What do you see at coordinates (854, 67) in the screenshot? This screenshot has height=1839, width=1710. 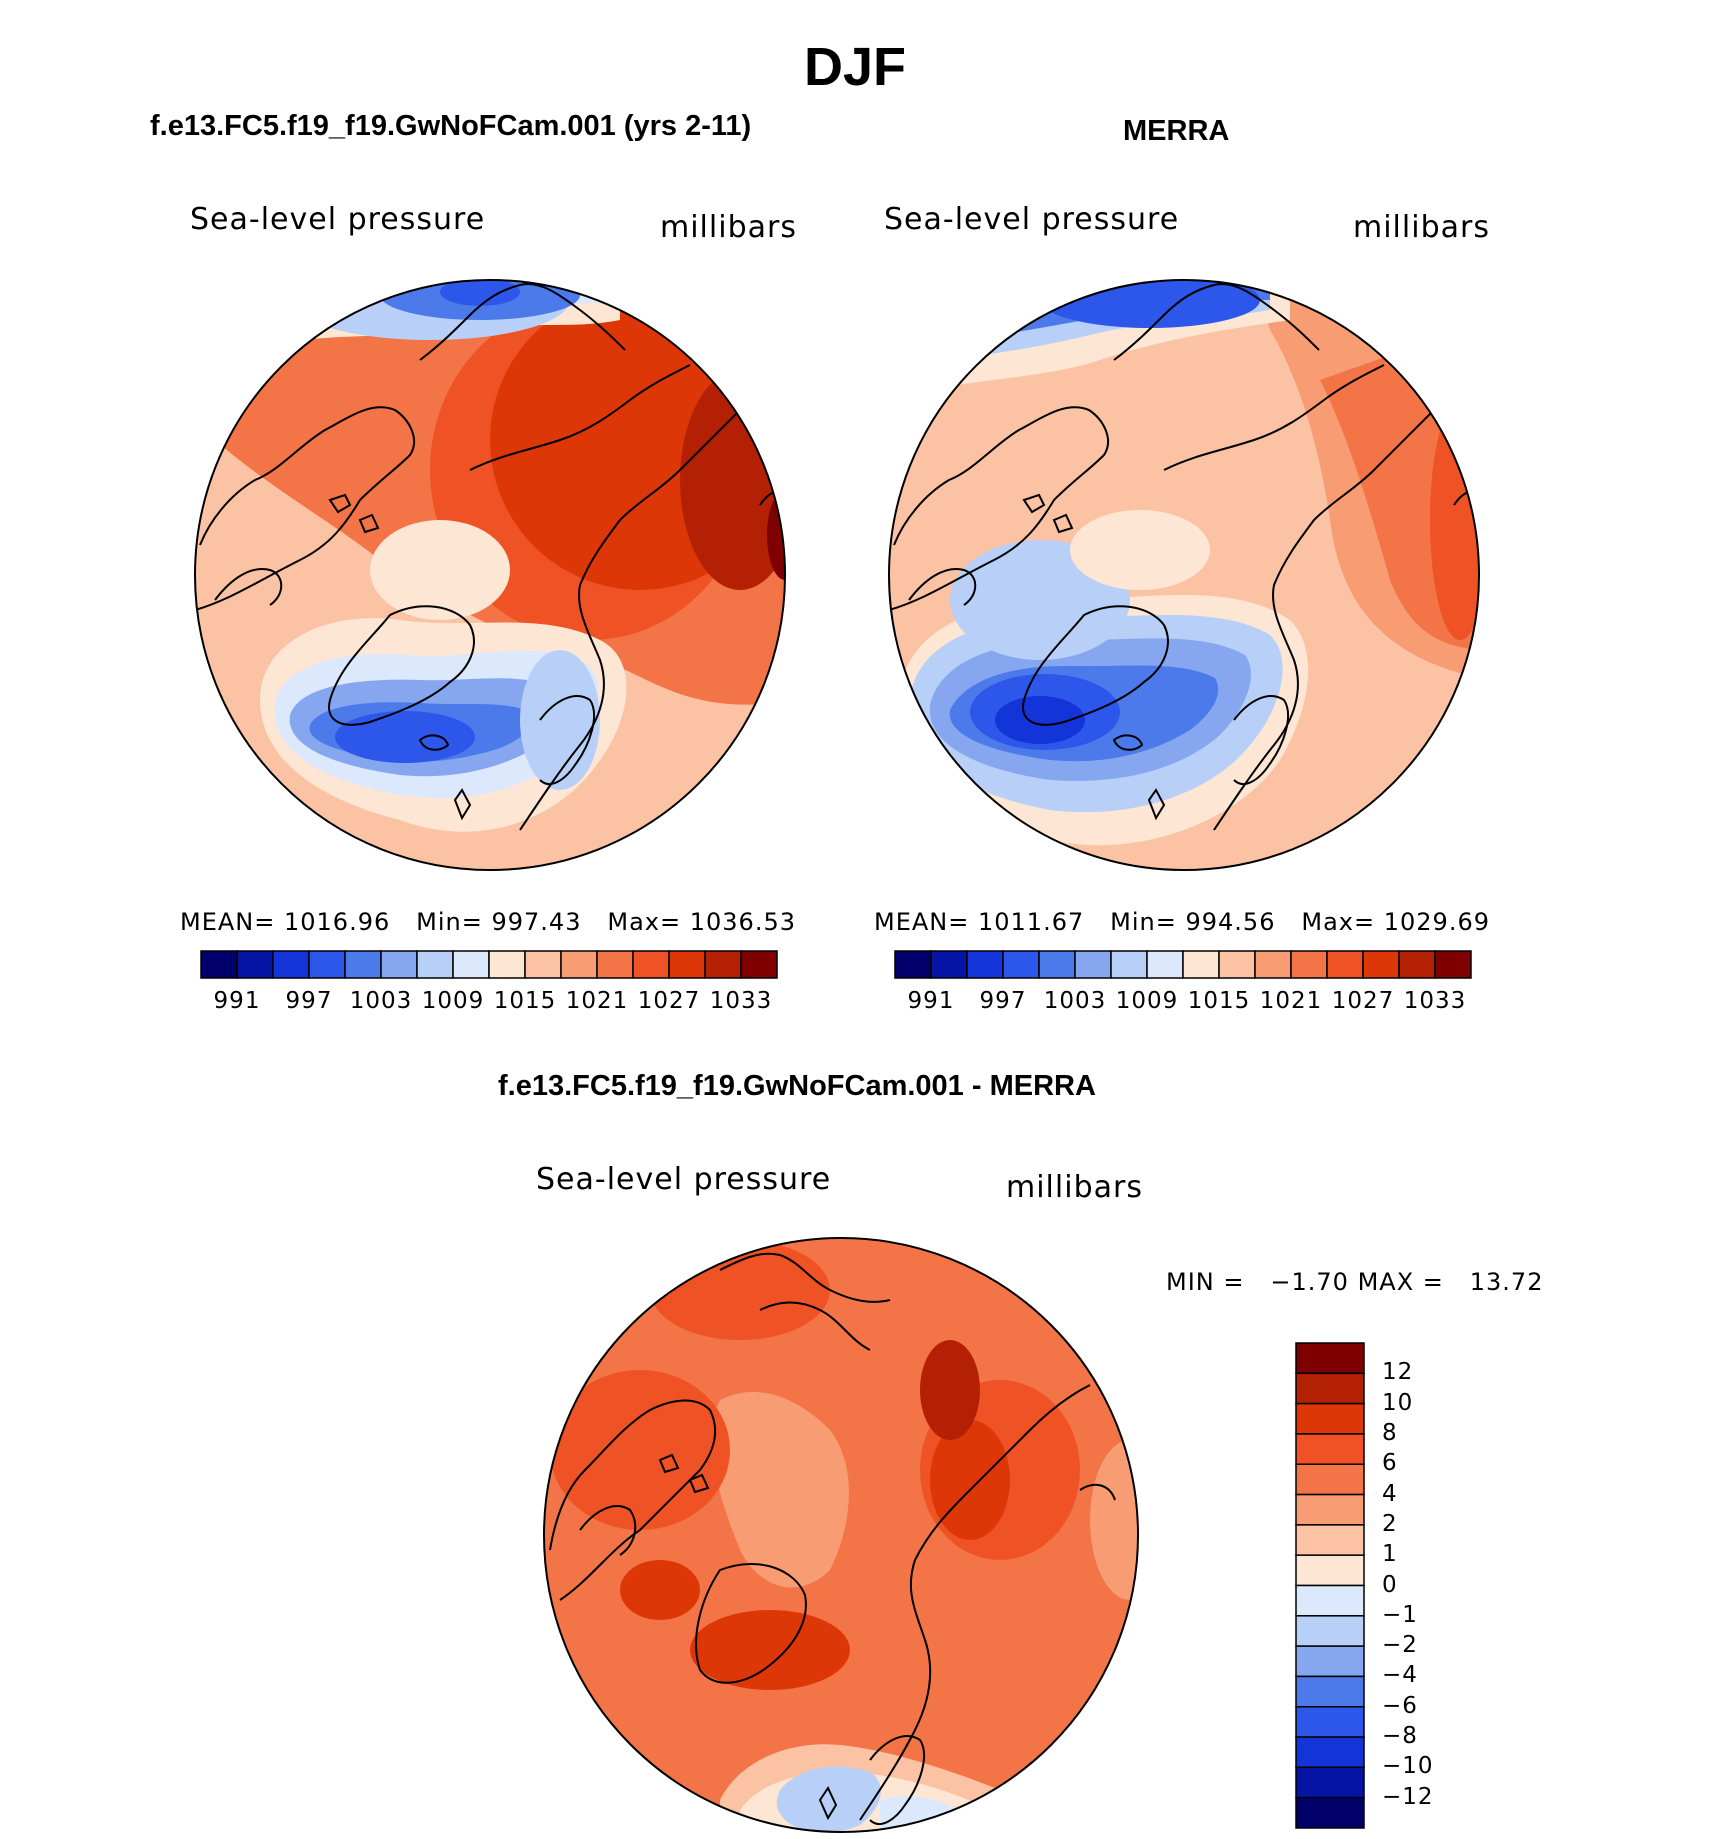 I see `figure-title: DJF` at bounding box center [854, 67].